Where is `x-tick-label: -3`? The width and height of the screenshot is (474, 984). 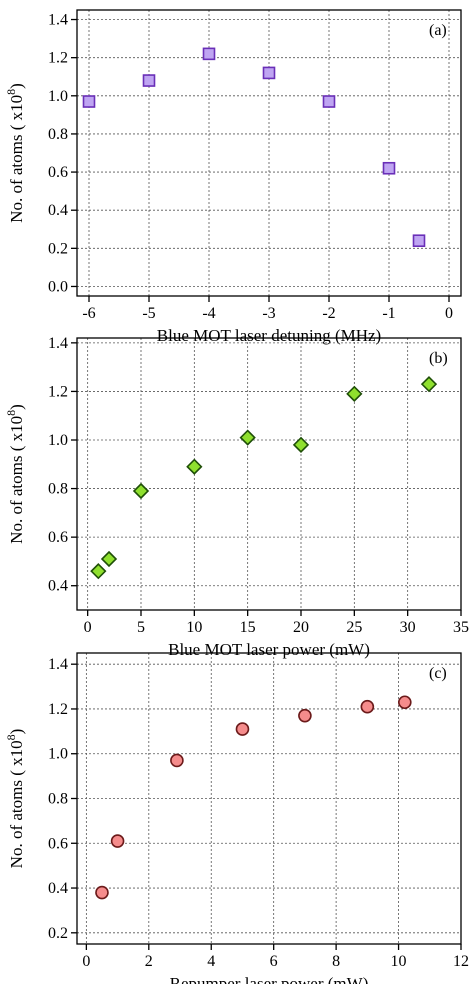 x-tick-label: -3 is located at coordinates (268, 313).